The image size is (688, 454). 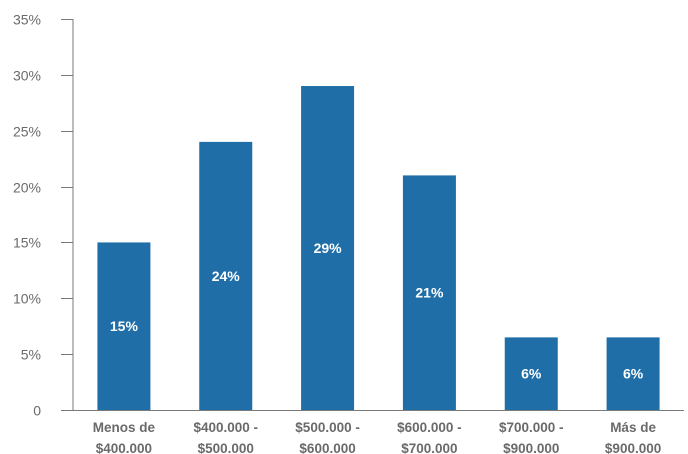 I want to click on x-category-label: $400.000 -, so click(x=225, y=427).